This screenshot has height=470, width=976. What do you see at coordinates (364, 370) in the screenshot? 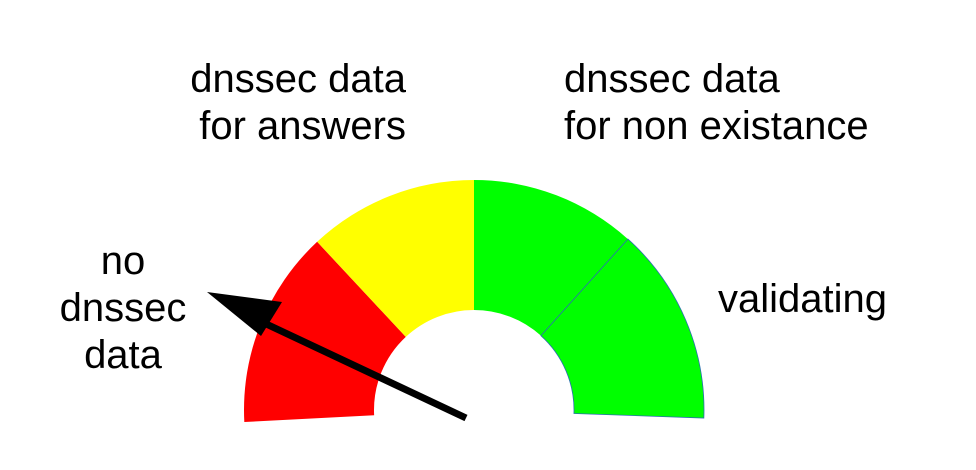
I see `needle-shaft` at bounding box center [364, 370].